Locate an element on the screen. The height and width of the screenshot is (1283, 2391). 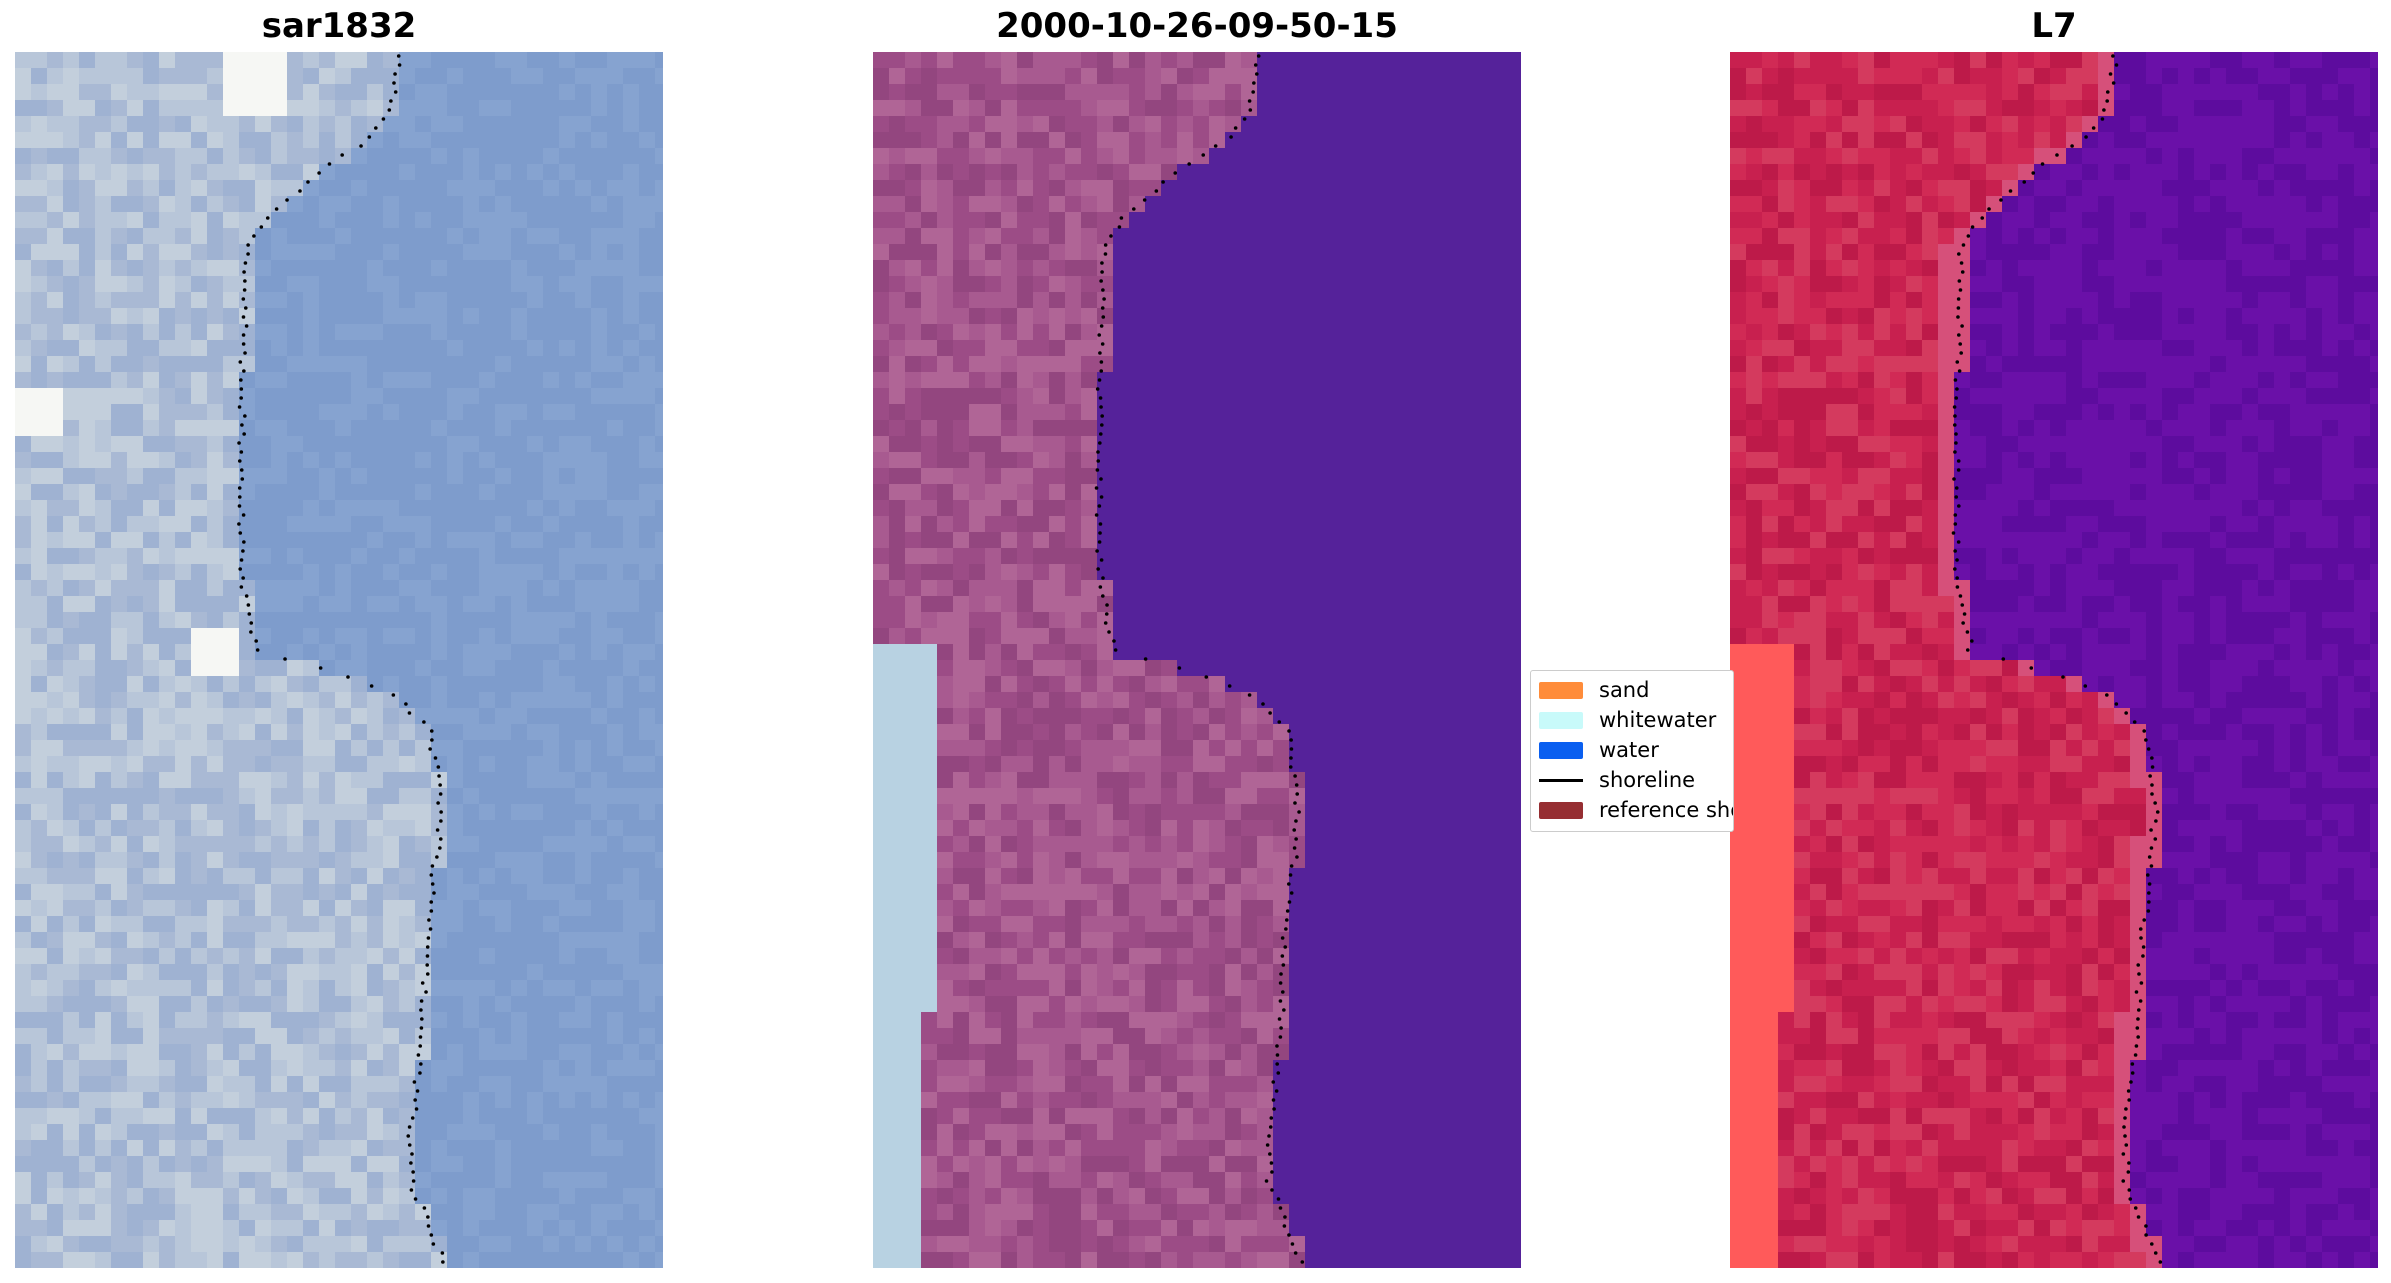
legend-swatch-whitewater is located at coordinates (1561, 720).